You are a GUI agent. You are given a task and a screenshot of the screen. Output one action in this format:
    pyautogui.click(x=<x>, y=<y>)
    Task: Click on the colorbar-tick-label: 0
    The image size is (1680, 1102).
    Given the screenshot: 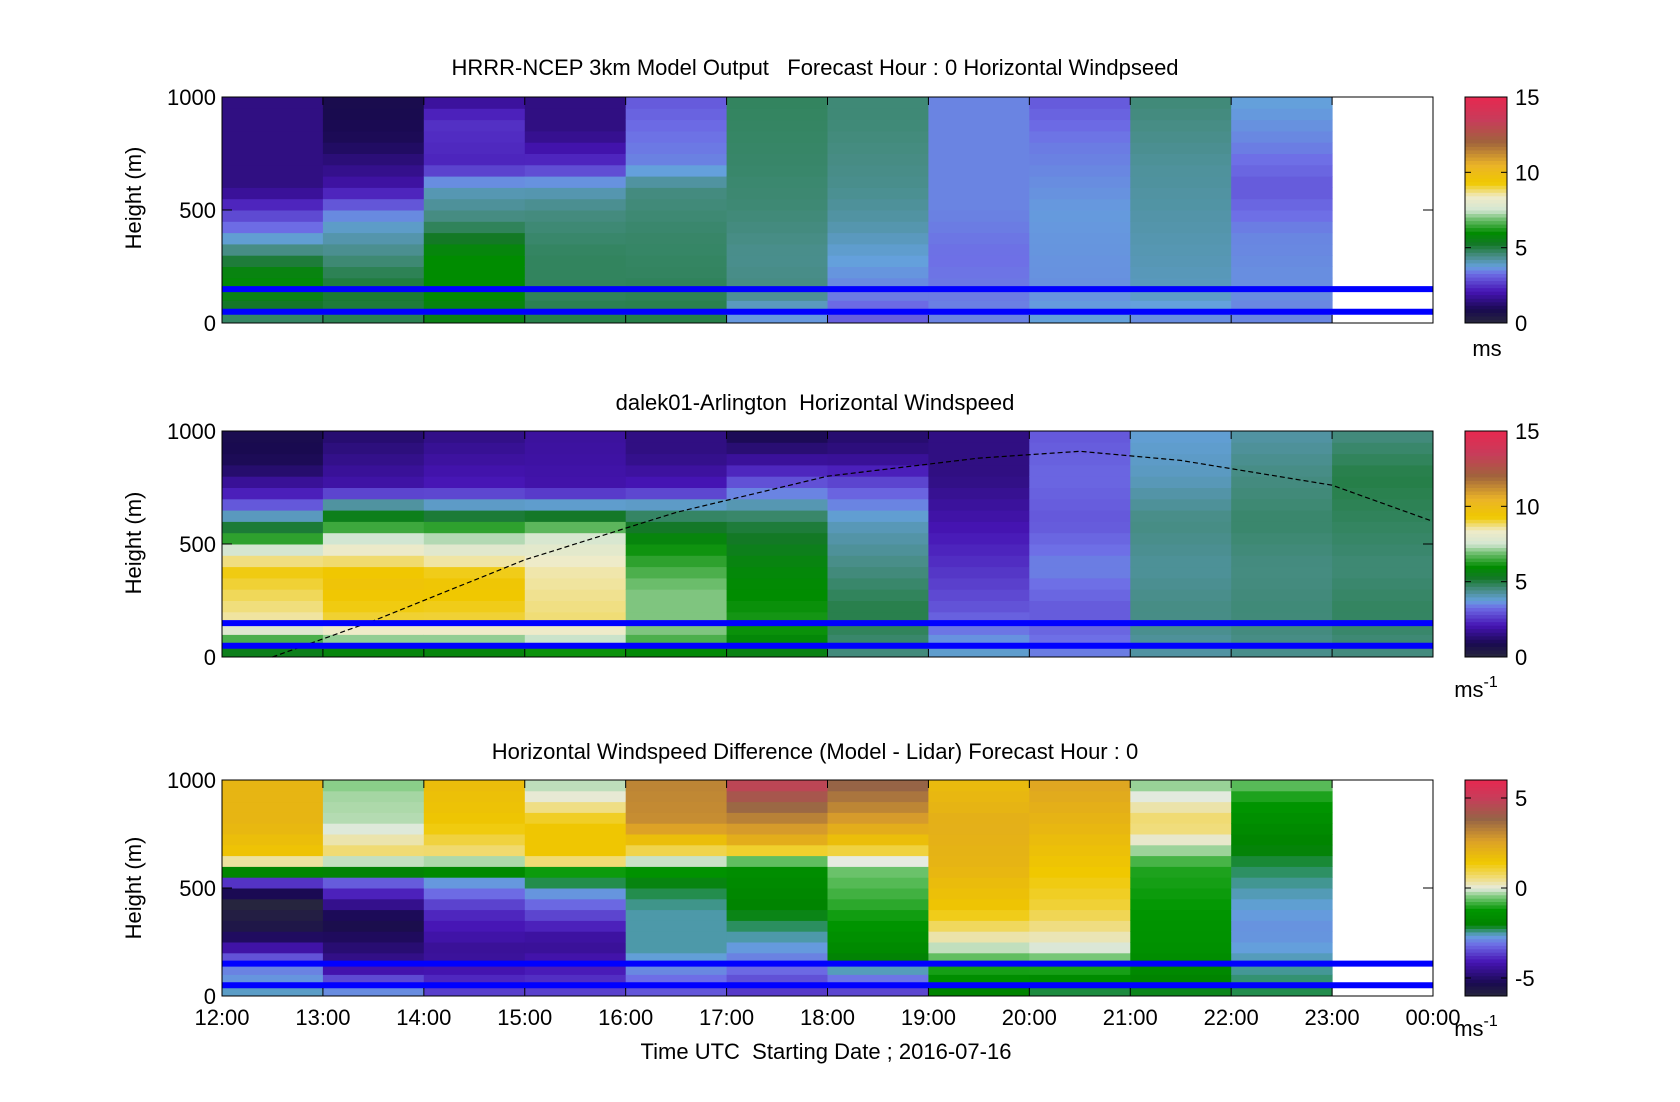 What is the action you would take?
    pyautogui.click(x=1521, y=657)
    